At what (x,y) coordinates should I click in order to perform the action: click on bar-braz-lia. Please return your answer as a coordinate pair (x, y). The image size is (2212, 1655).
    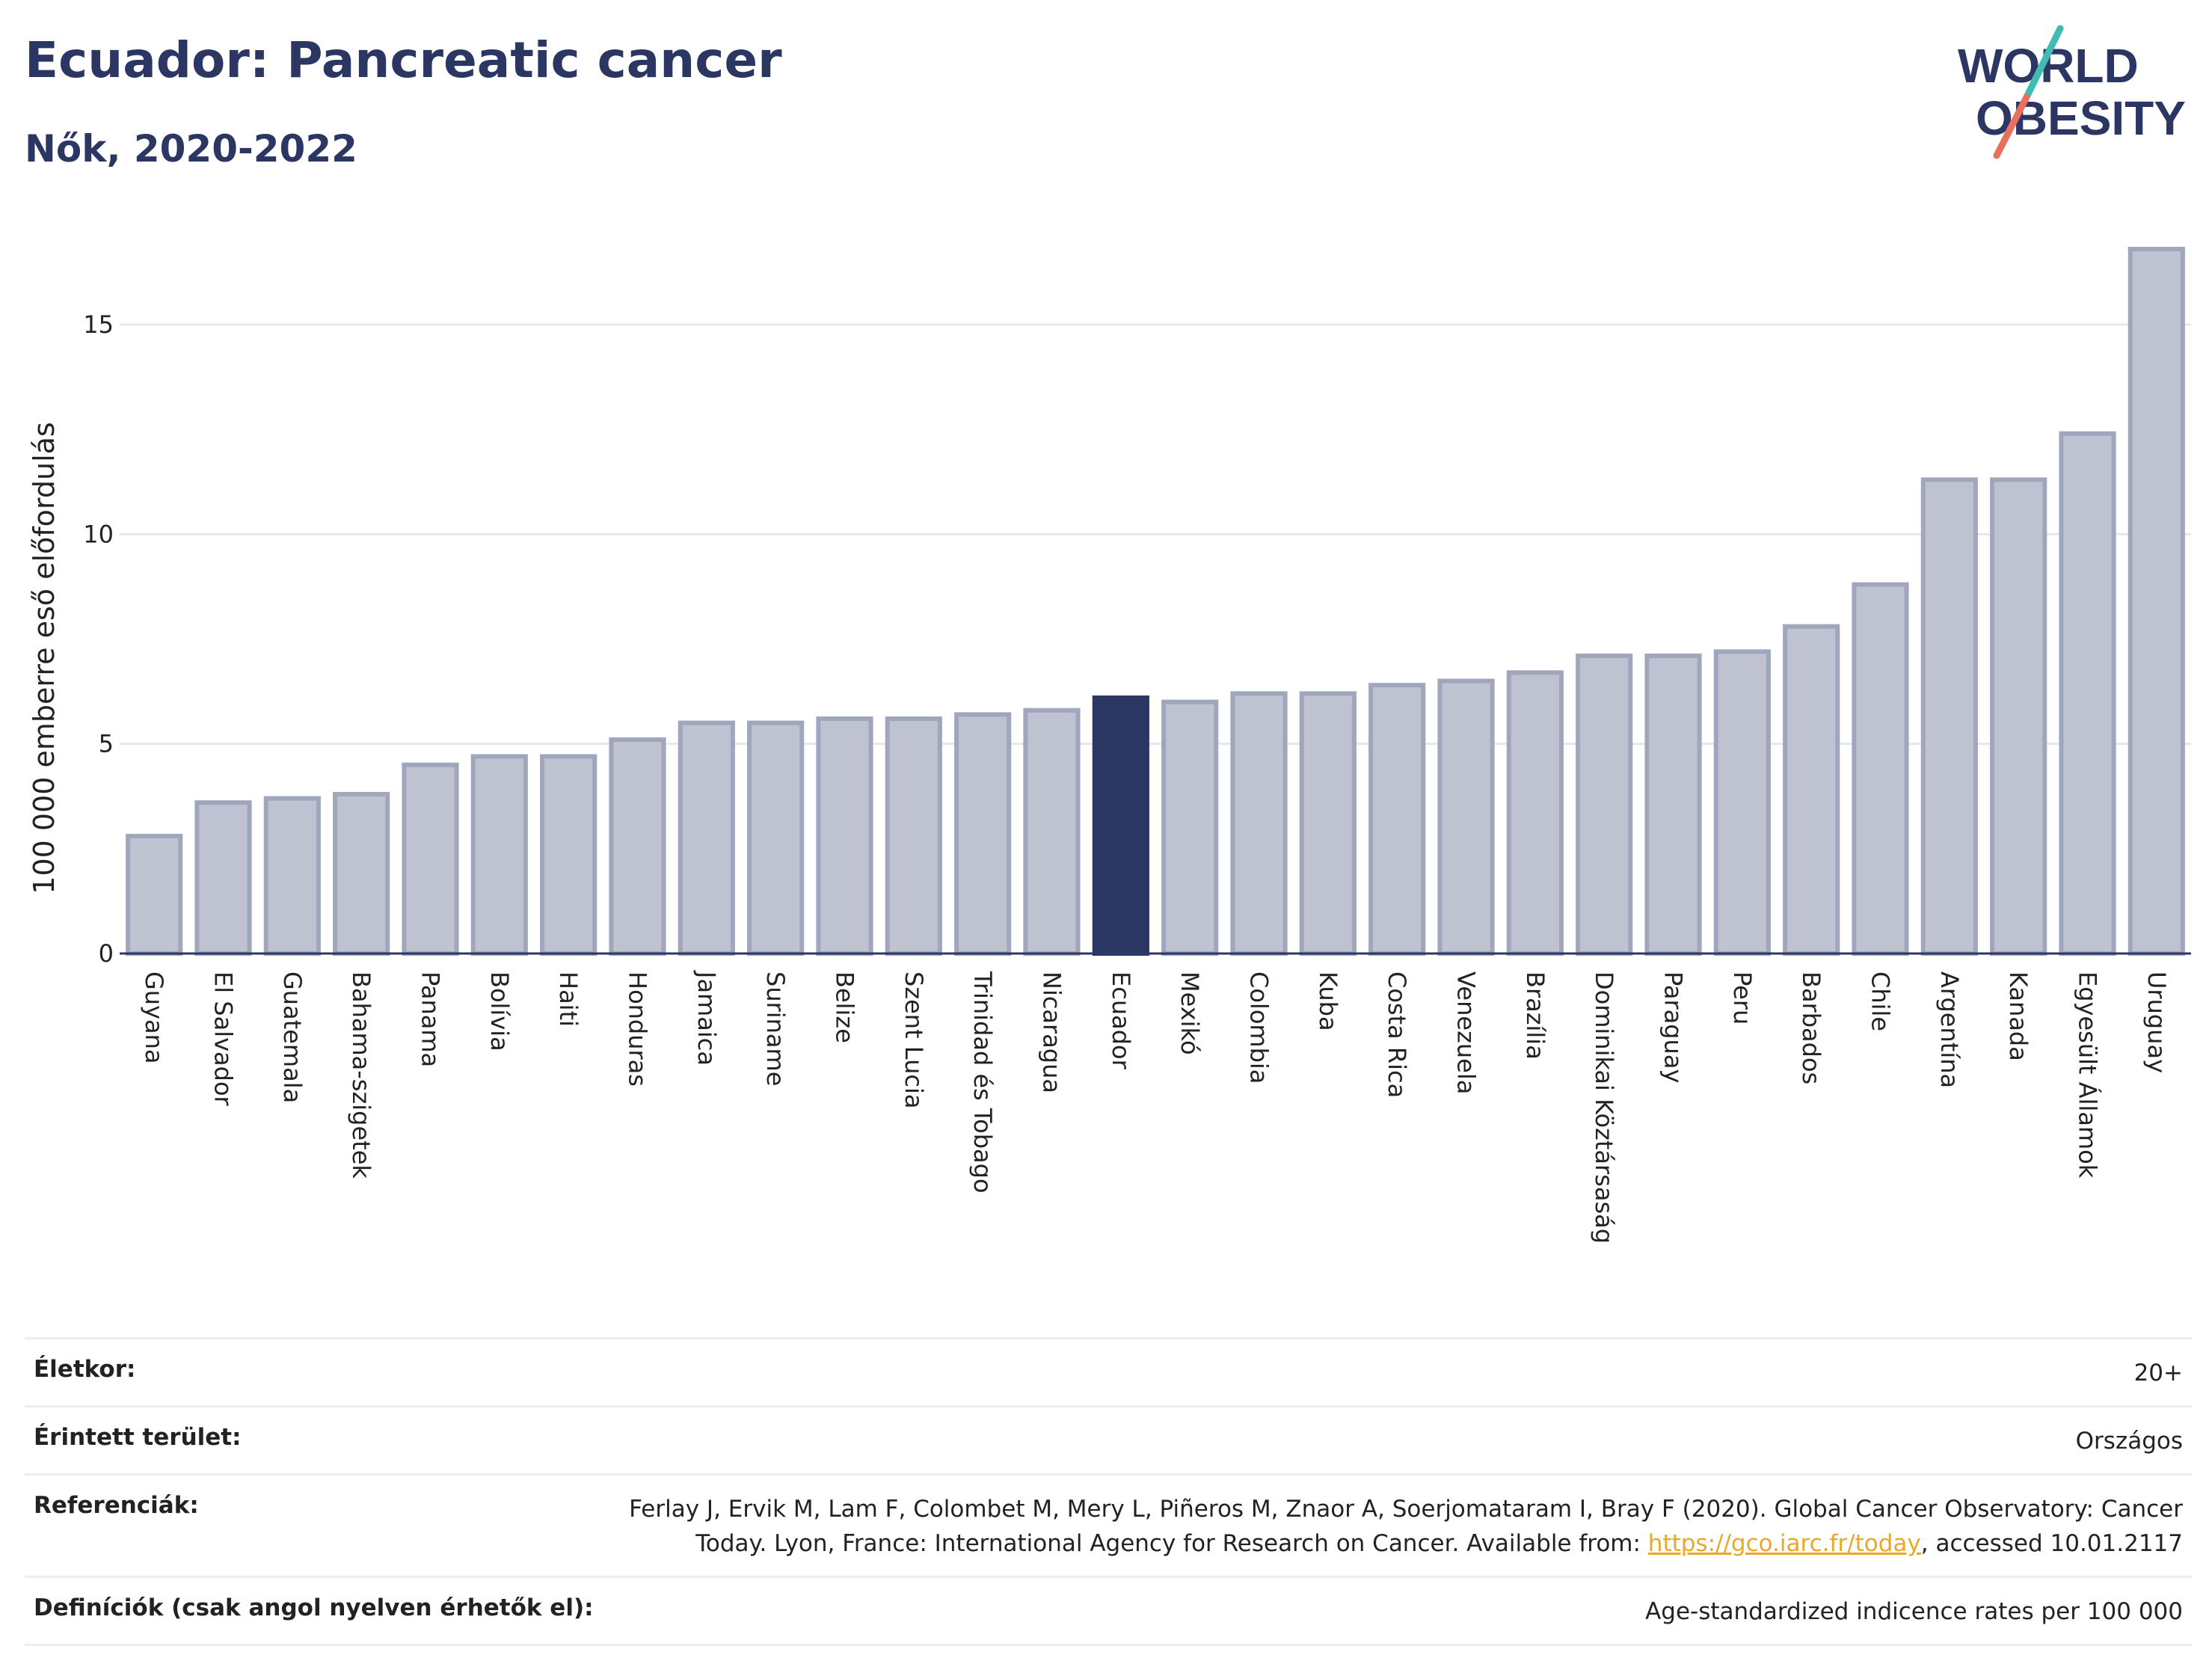
    Looking at the image, I should click on (1535, 813).